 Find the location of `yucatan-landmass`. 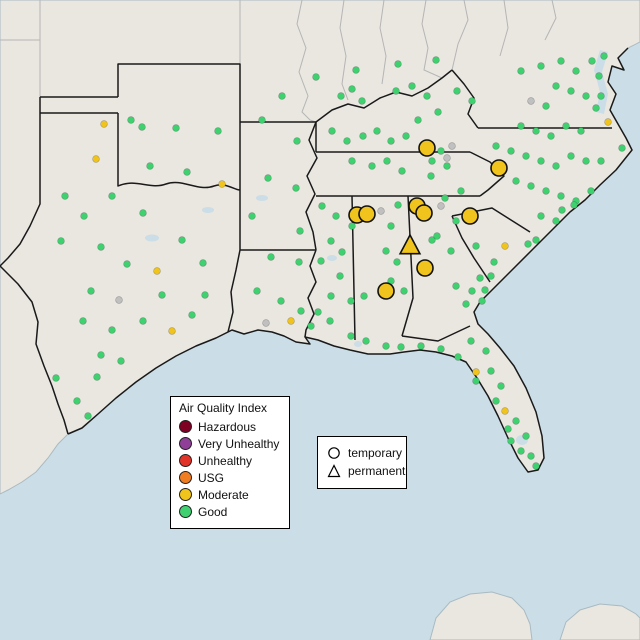

yucatan-landmass is located at coordinates (481, 615).